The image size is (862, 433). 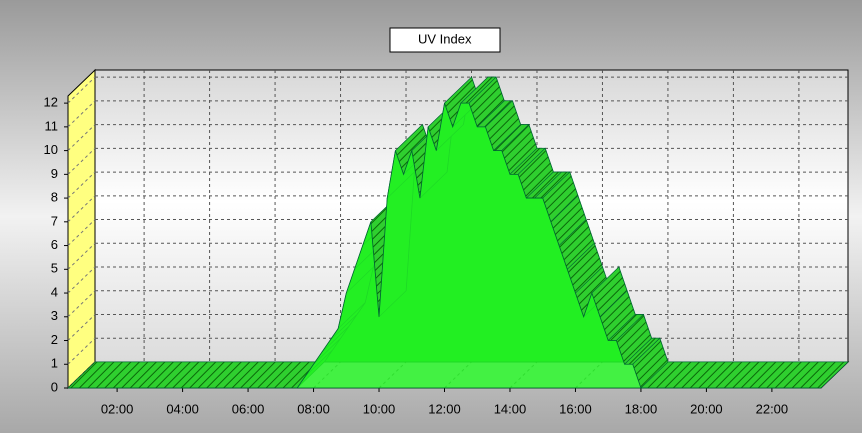 What do you see at coordinates (641, 408) in the screenshot?
I see `x-tick-label: 18:00` at bounding box center [641, 408].